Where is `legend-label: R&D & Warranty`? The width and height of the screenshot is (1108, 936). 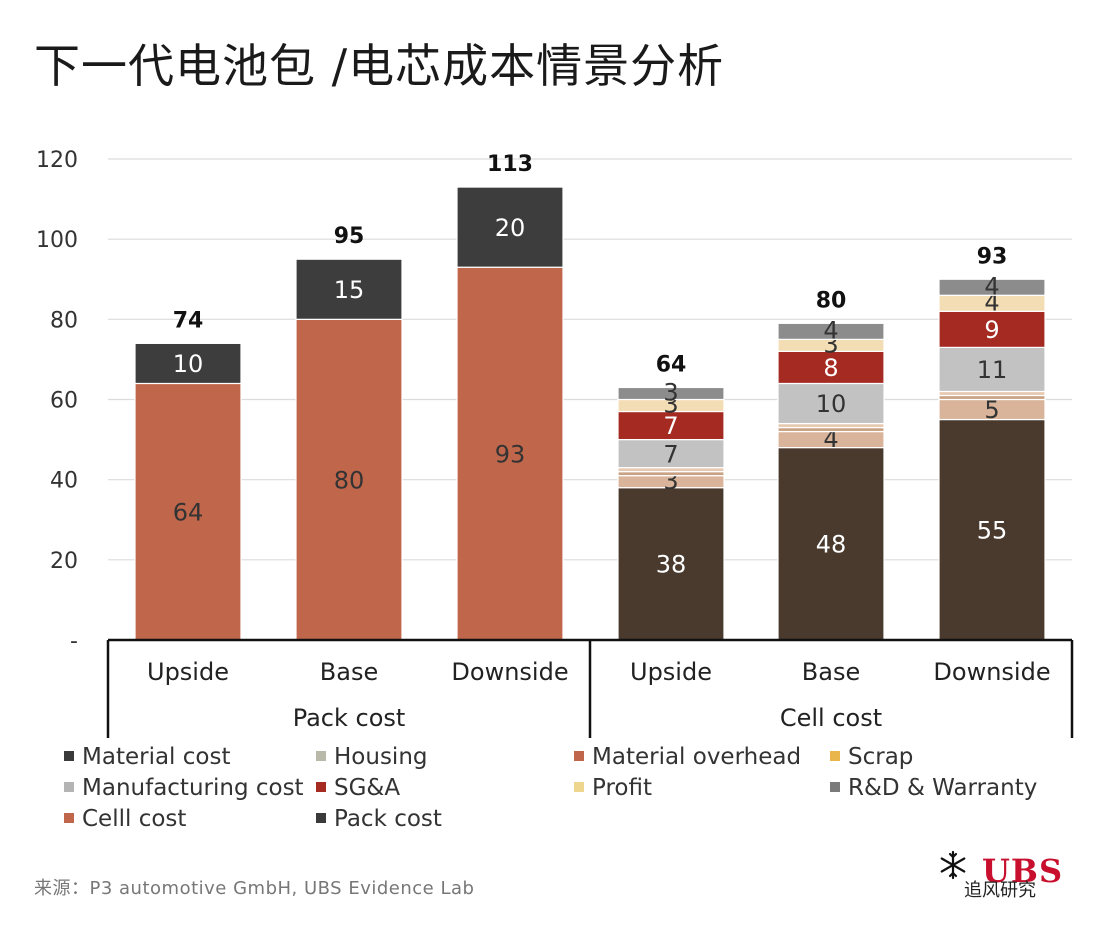 legend-label: R&D & Warranty is located at coordinates (943, 788).